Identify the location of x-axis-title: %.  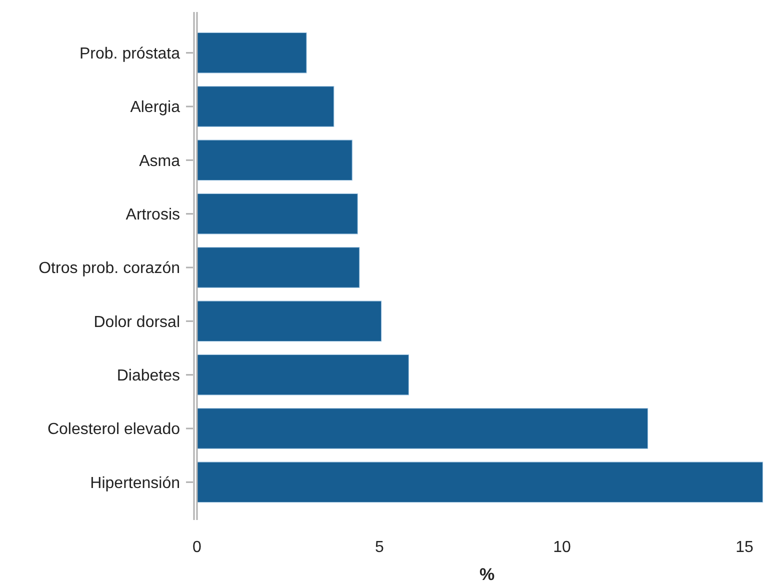
(487, 574).